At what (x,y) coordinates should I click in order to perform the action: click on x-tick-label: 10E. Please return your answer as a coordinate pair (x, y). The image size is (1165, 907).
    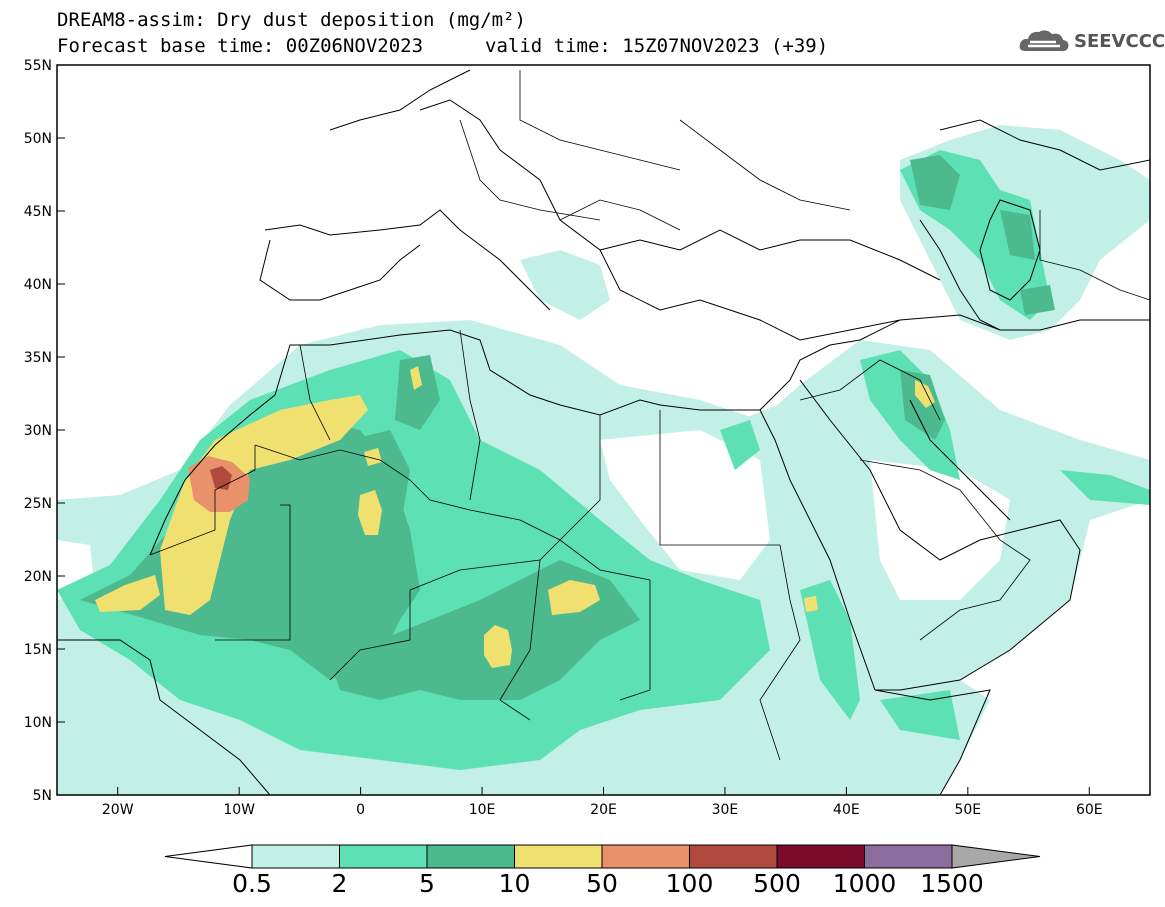
    Looking at the image, I should click on (482, 810).